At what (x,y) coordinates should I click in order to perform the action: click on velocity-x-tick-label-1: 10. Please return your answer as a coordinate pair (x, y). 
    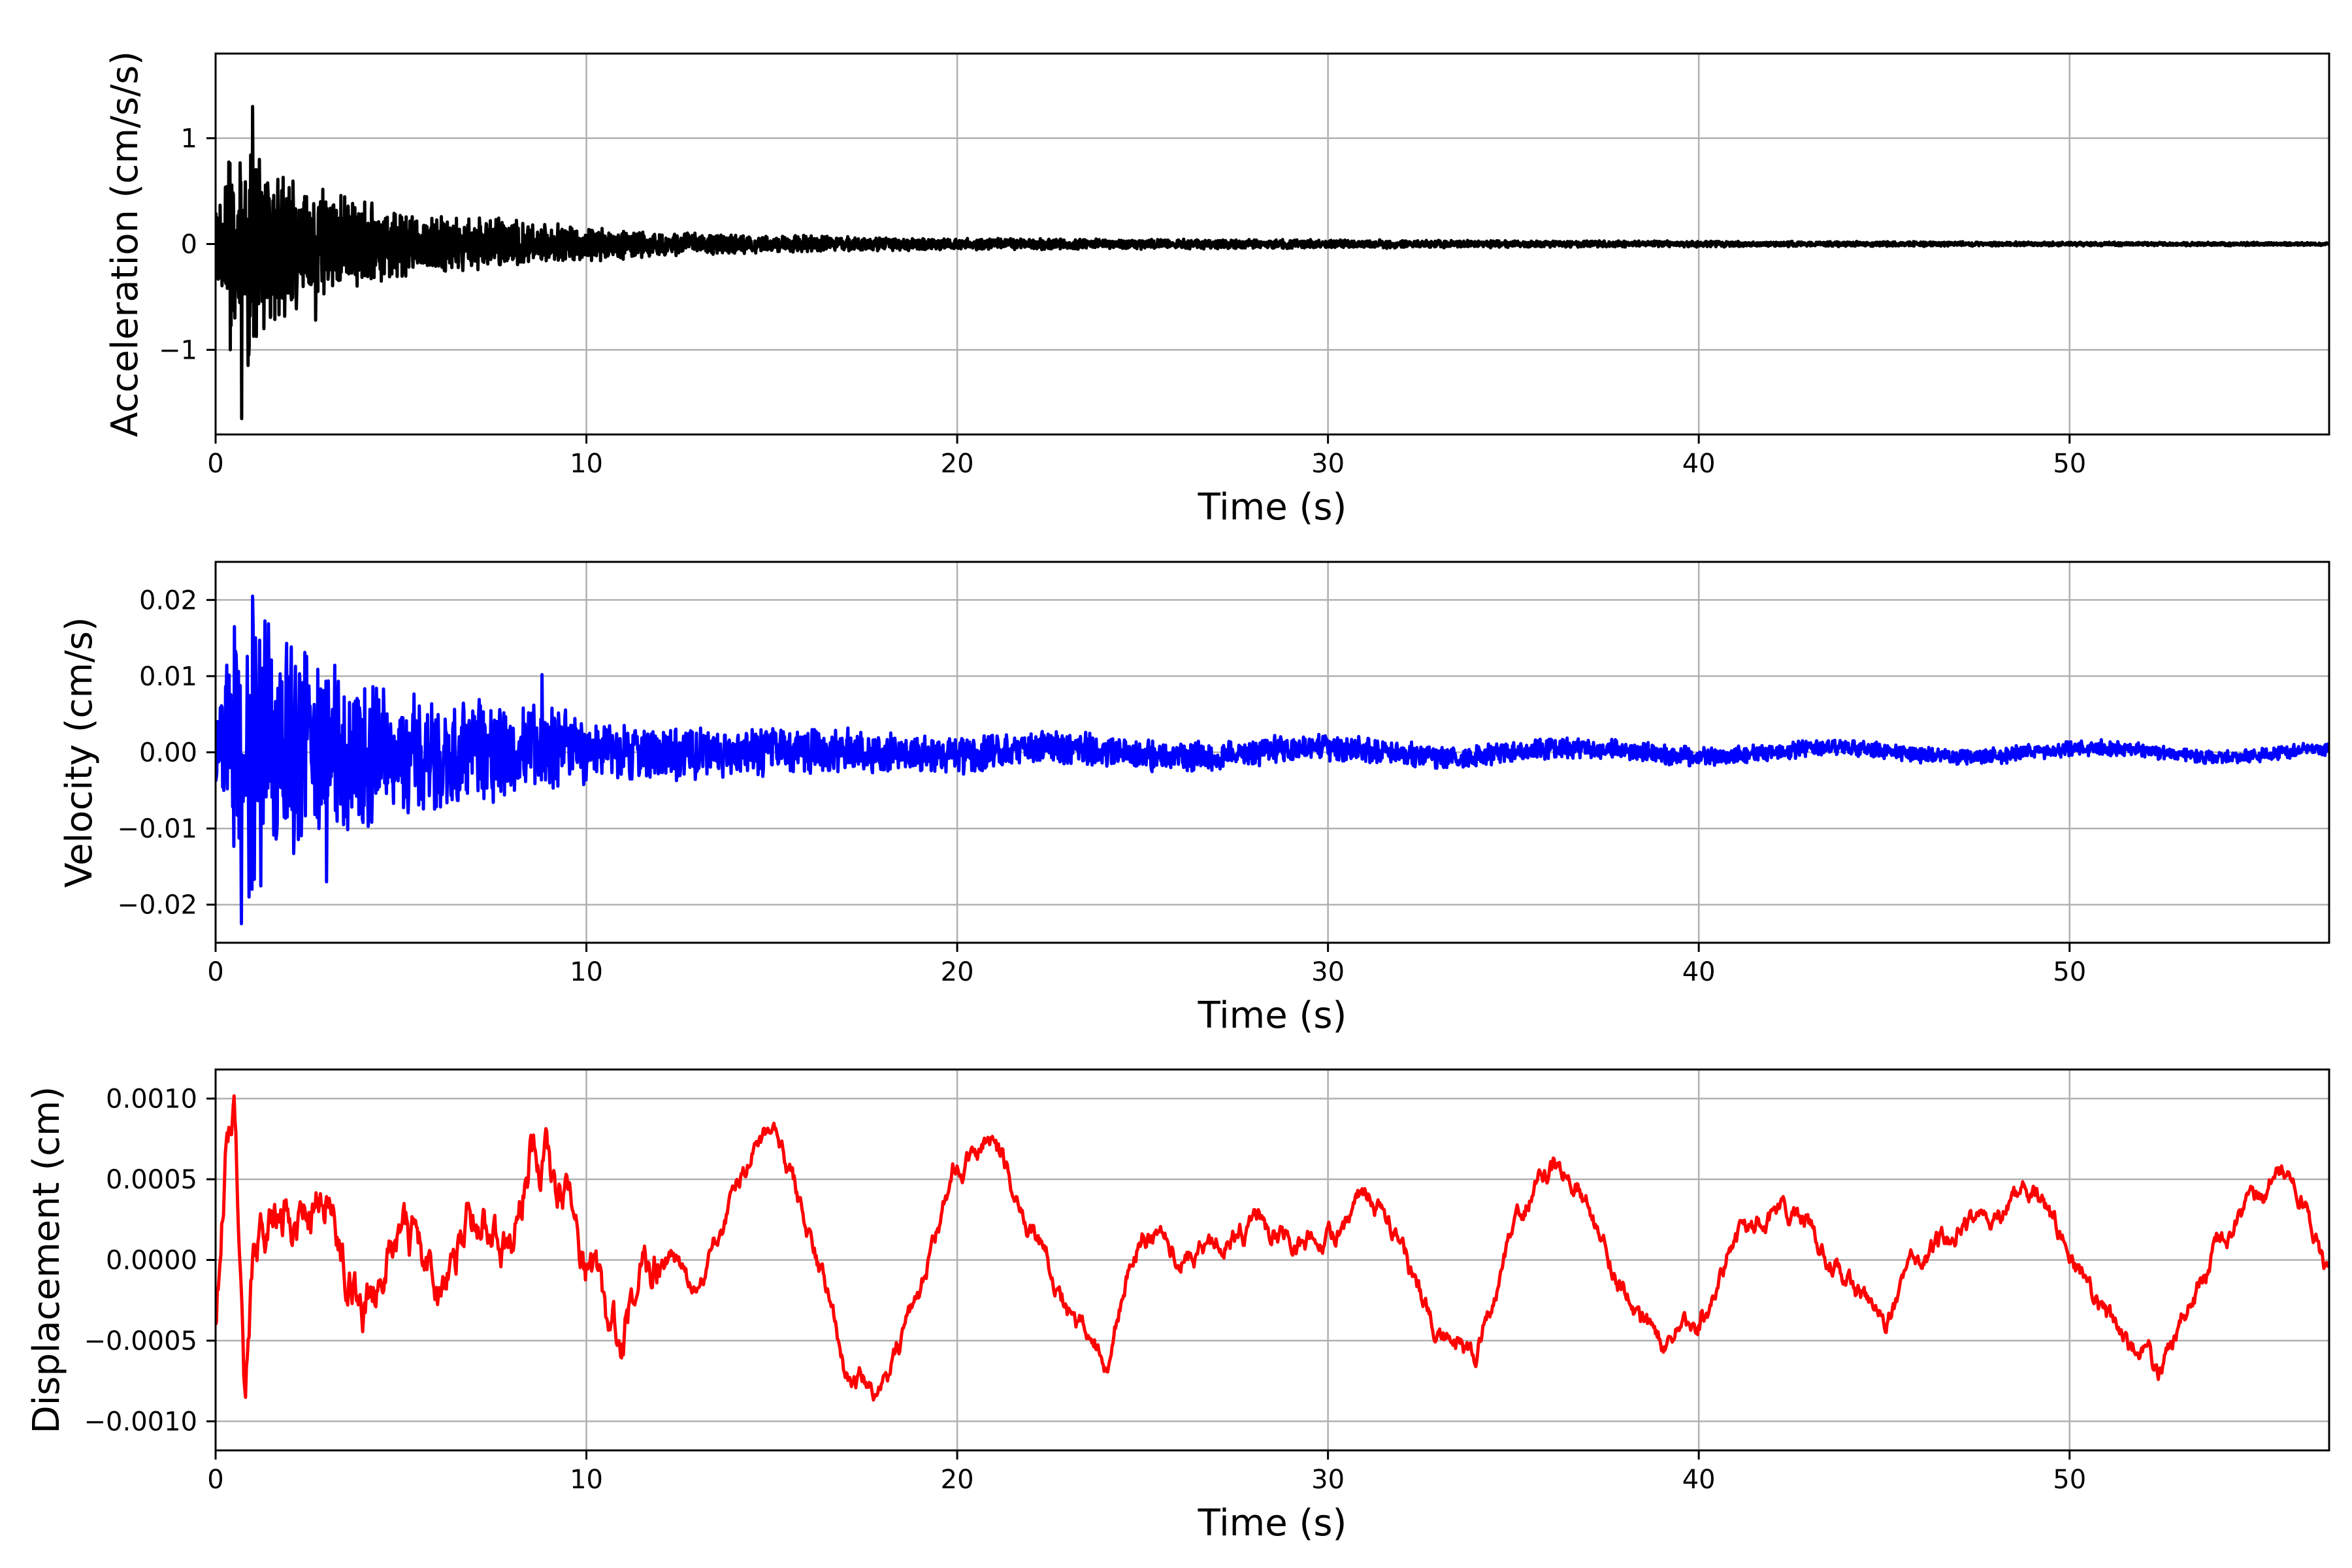
    Looking at the image, I should click on (586, 972).